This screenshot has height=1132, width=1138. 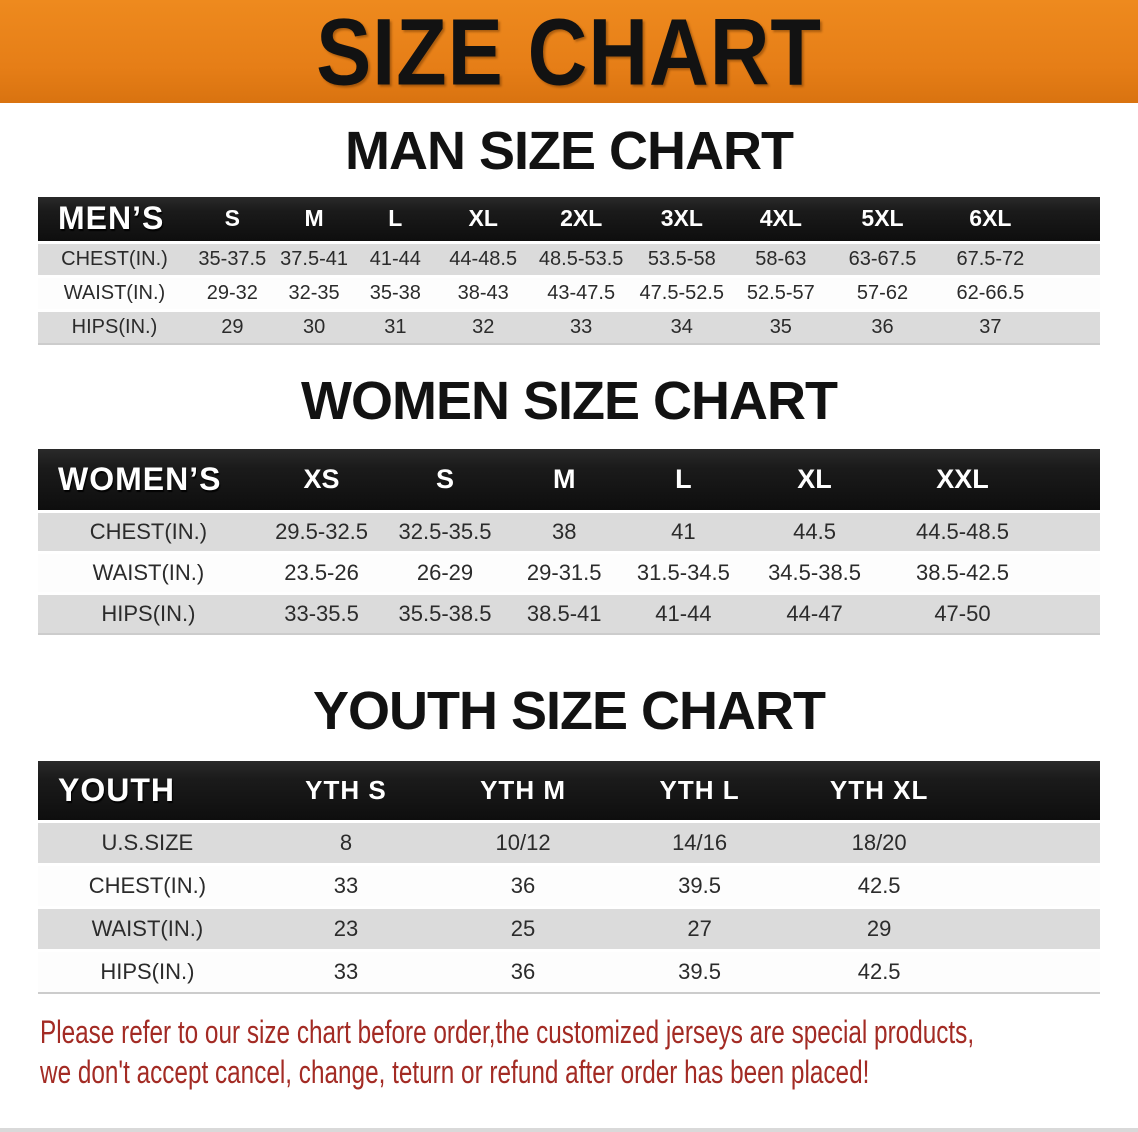 What do you see at coordinates (781, 259) in the screenshot?
I see `size-value: 58-63` at bounding box center [781, 259].